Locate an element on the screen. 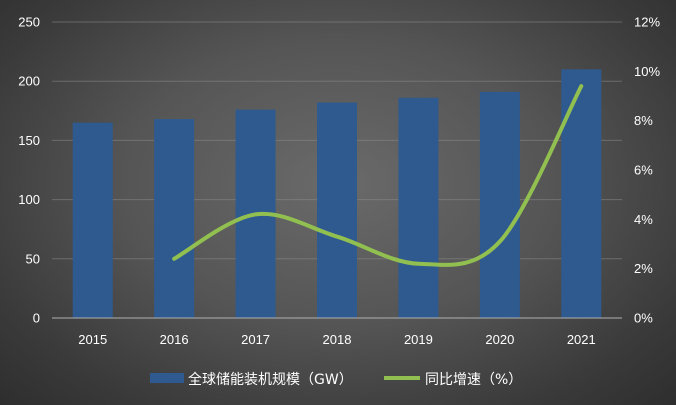  y-right-tick-label: 10% is located at coordinates (647, 71).